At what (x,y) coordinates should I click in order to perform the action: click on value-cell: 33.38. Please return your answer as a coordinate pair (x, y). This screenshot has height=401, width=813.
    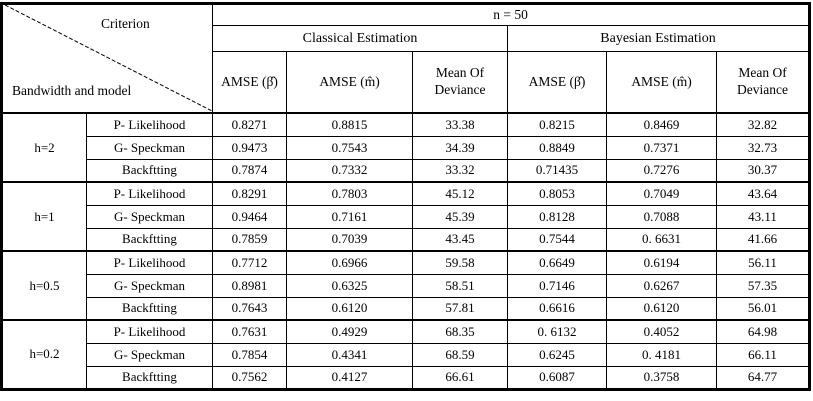
    Looking at the image, I should click on (460, 124).